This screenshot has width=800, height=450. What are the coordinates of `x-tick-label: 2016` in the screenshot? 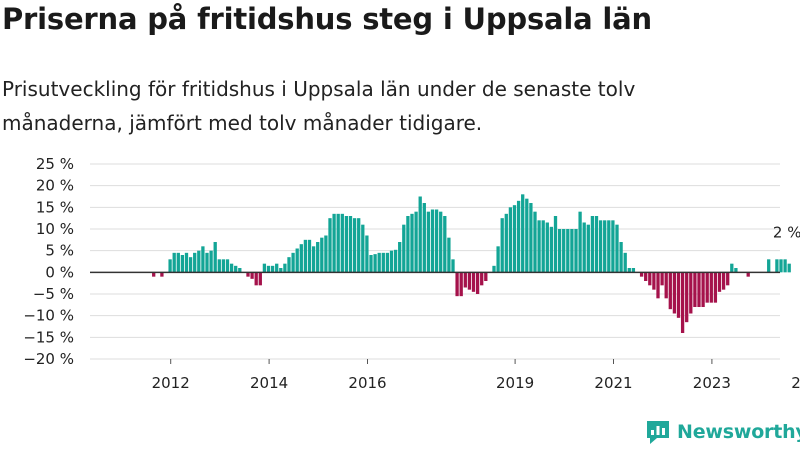 It's located at (367, 383).